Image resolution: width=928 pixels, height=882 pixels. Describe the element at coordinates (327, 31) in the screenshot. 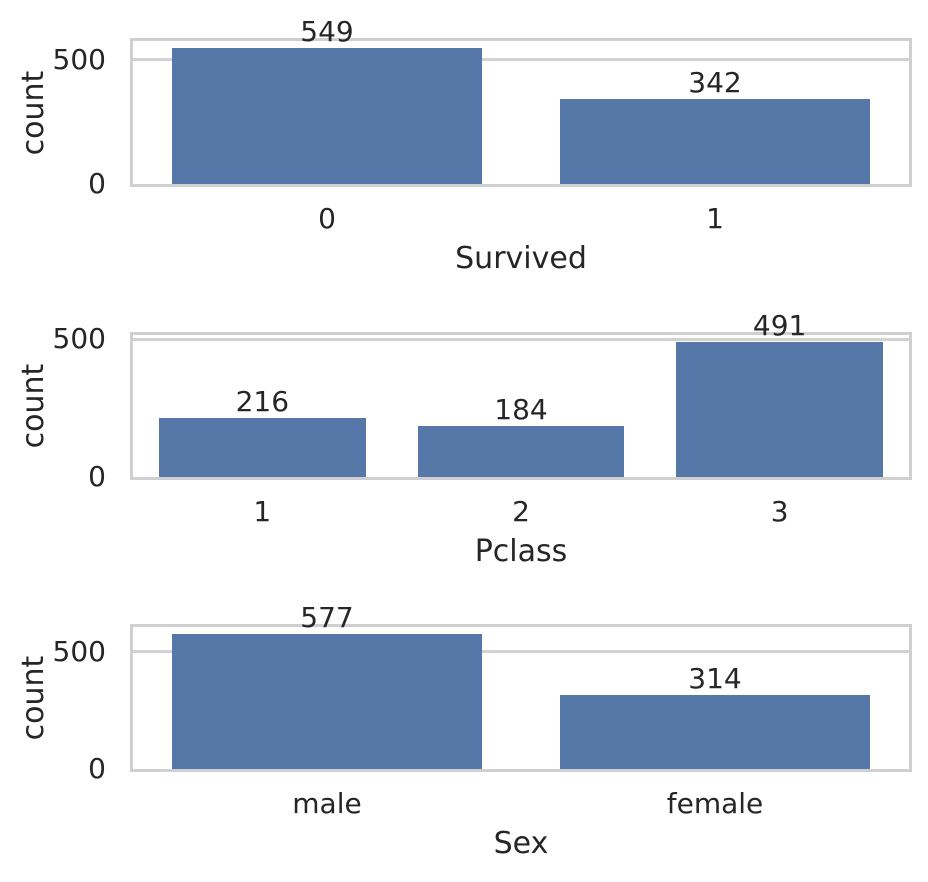

I see `bar-value-label: 549` at that location.